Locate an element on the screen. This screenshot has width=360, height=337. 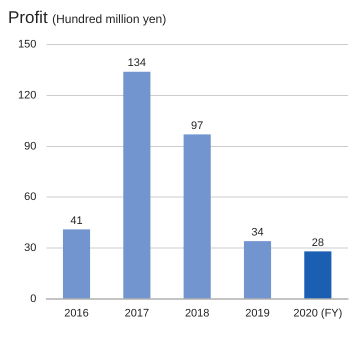
chart-subtitle: (Hundred million yen) is located at coordinates (109, 19).